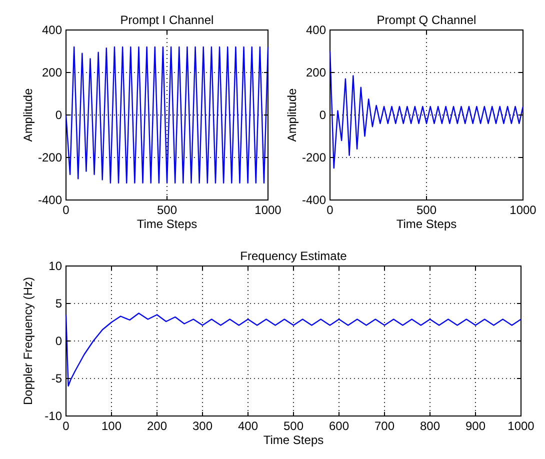 This screenshot has height=459, width=545. What do you see at coordinates (56, 379) in the screenshot?
I see `y-tick-label: -5` at bounding box center [56, 379].